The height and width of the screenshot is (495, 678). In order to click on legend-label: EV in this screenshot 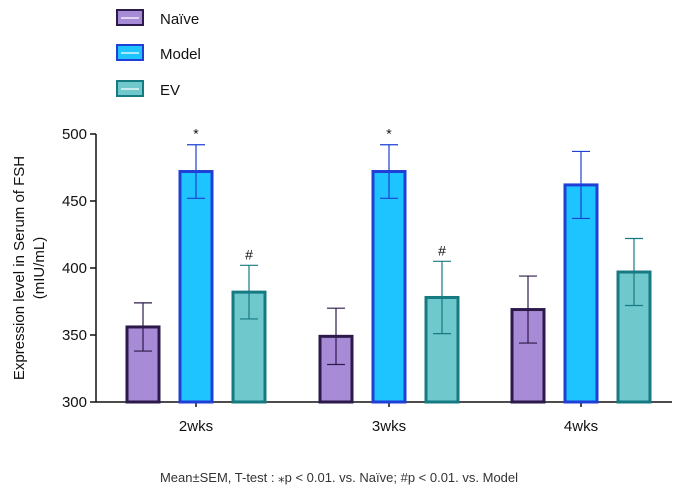, I will do `click(170, 90)`.